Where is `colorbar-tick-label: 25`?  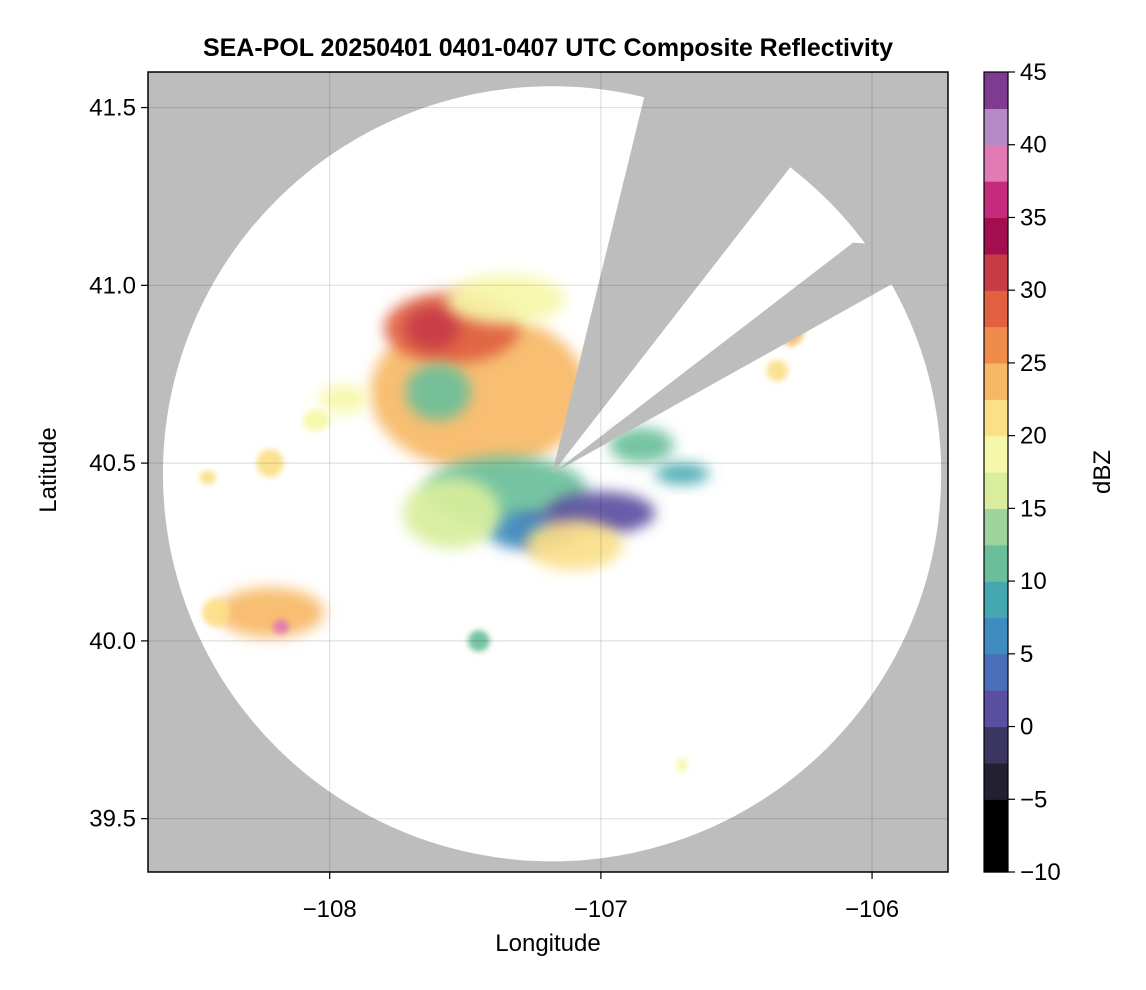
colorbar-tick-label: 25 is located at coordinates (1033, 363).